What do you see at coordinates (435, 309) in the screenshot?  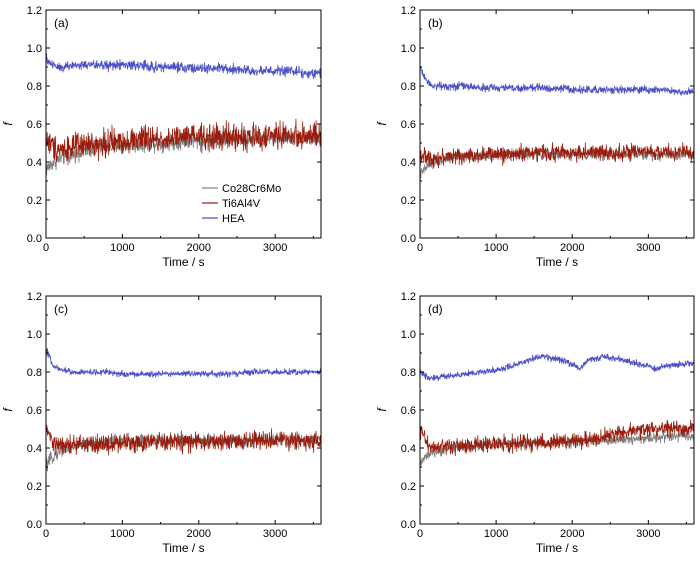 I see `panel-label: (d)` at bounding box center [435, 309].